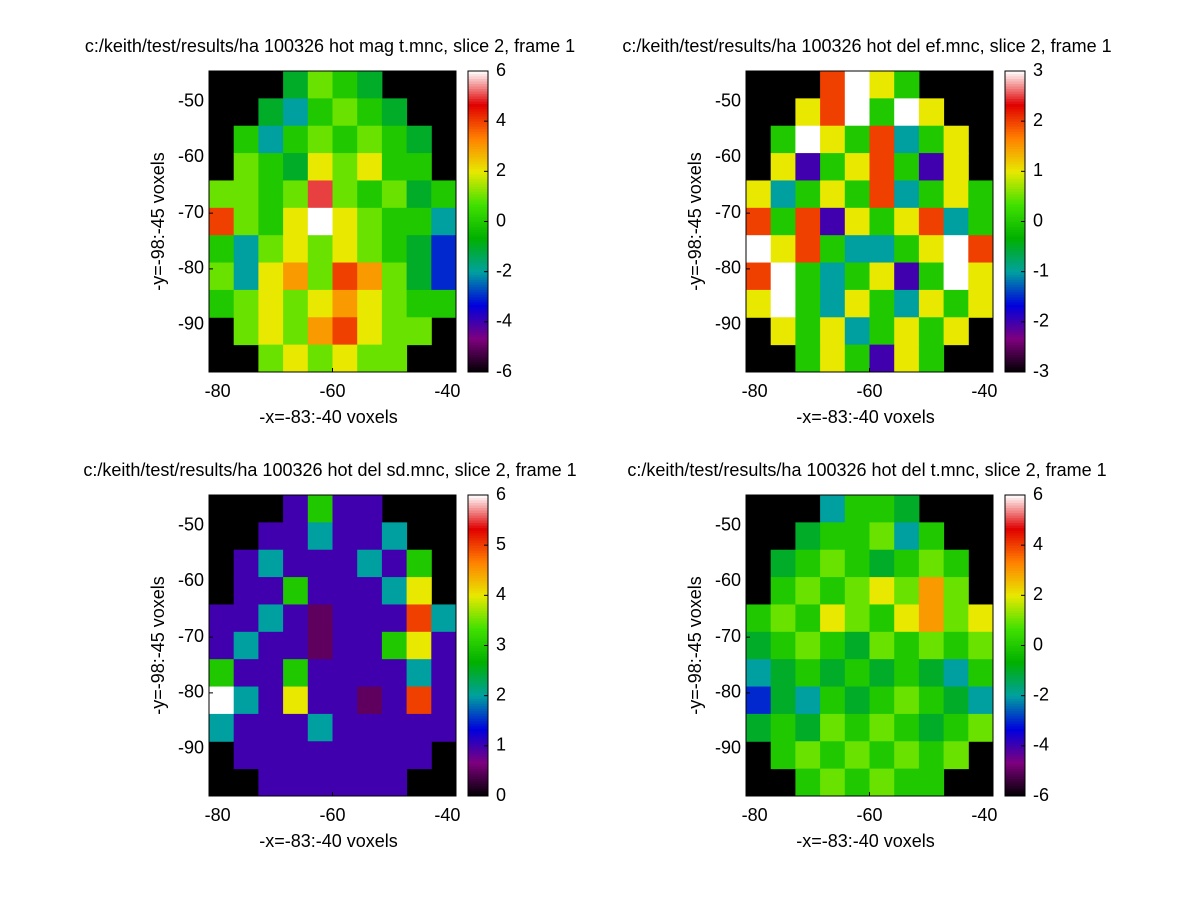 The height and width of the screenshot is (900, 1200). What do you see at coordinates (504, 270) in the screenshot?
I see `colorbar-tick-label: -2` at bounding box center [504, 270].